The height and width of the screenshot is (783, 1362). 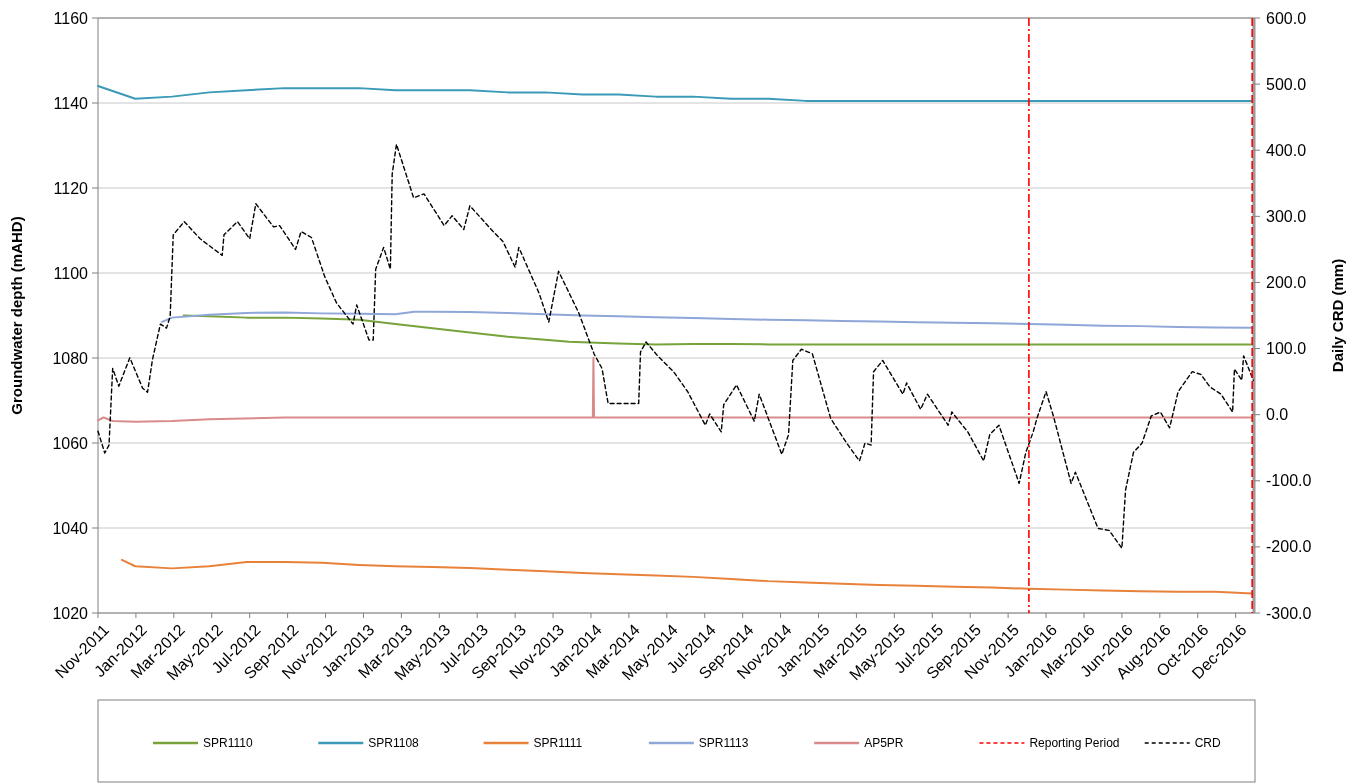 What do you see at coordinates (71, 18) in the screenshot?
I see `y-tick-label: 1160` at bounding box center [71, 18].